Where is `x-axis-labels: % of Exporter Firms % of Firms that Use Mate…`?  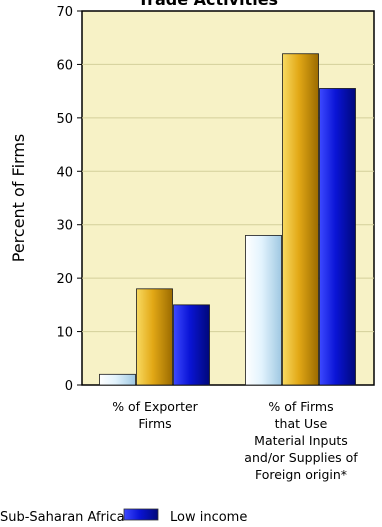 x-axis-labels: % of Exporter Firms % of Firms that Use Mate… is located at coordinates (235, 440).